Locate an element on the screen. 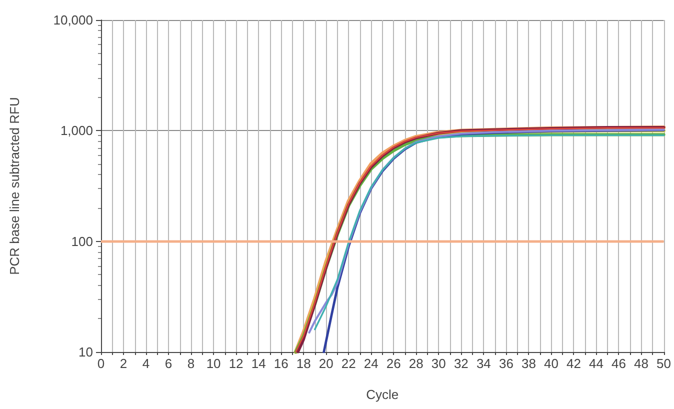  x-tick-label: 16 is located at coordinates (281, 363).